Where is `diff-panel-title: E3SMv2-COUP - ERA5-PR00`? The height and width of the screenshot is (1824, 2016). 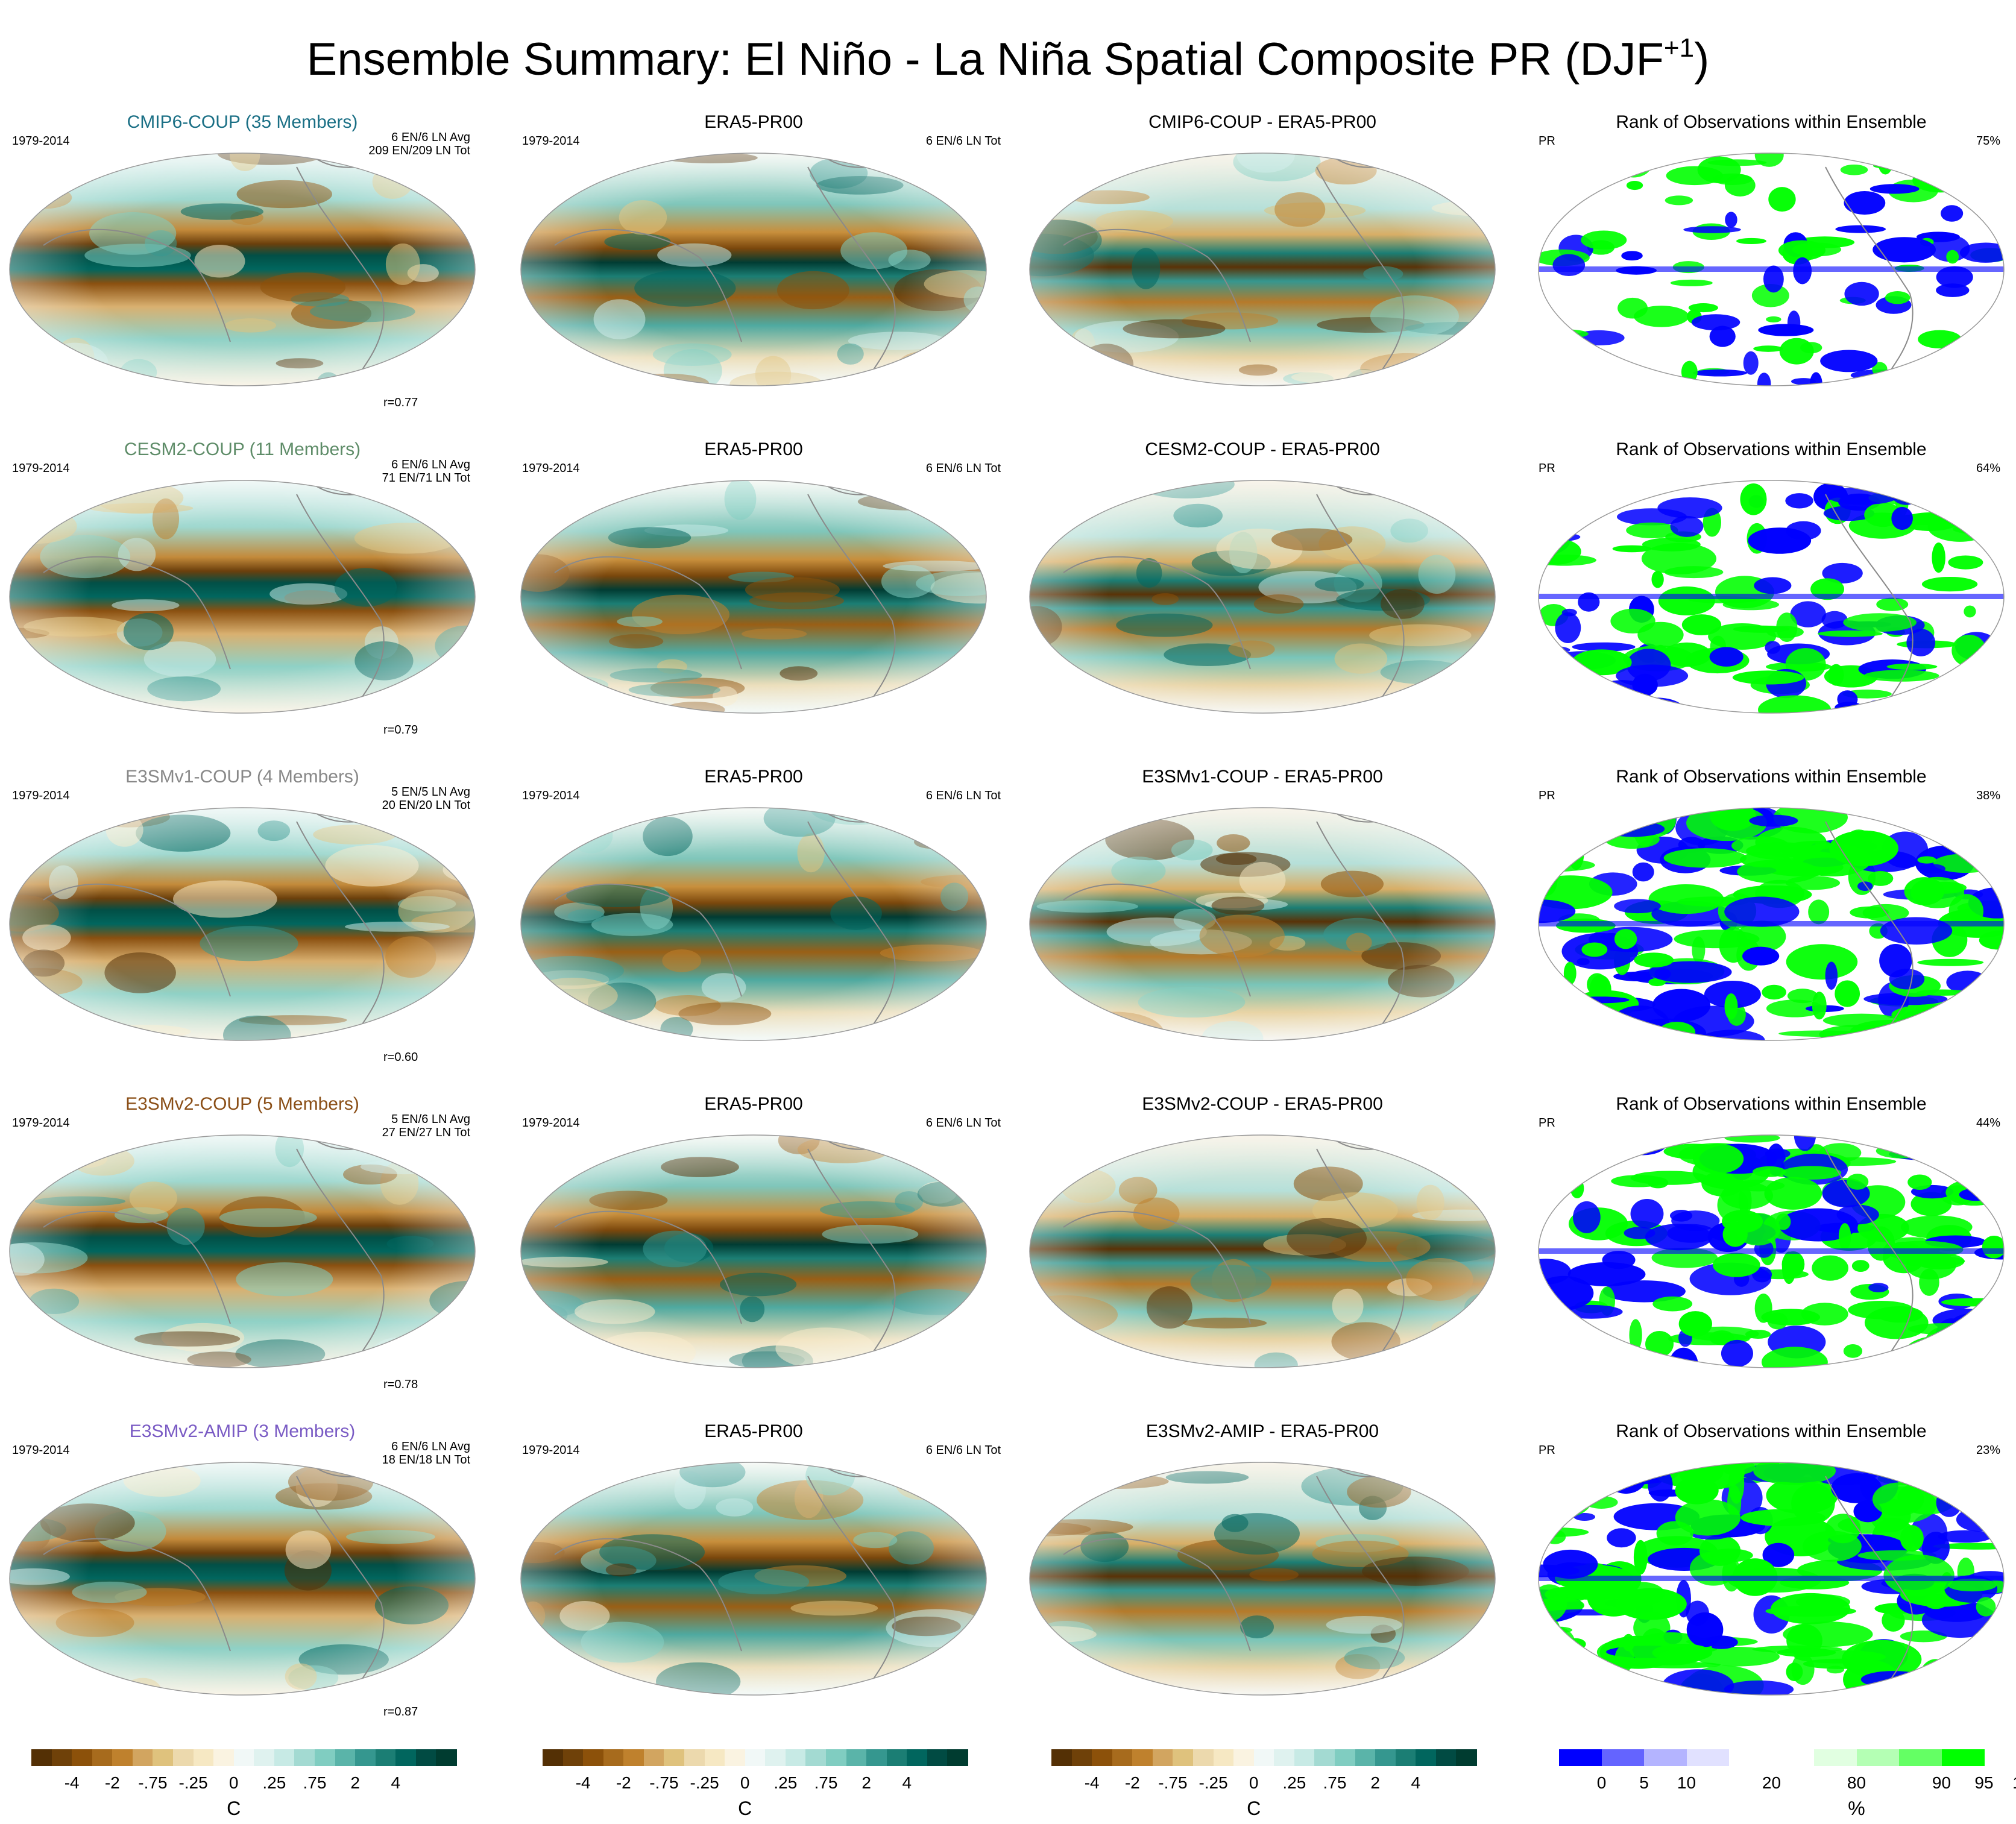
diff-panel-title: E3SMv2-COUP - ERA5-PR00 is located at coordinates (1263, 1104).